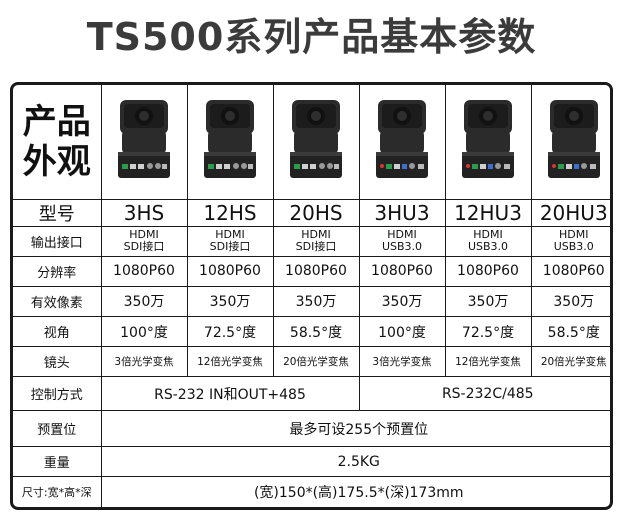 This screenshot has width=623, height=515. I want to click on model-cell: 3HS, so click(144, 212).